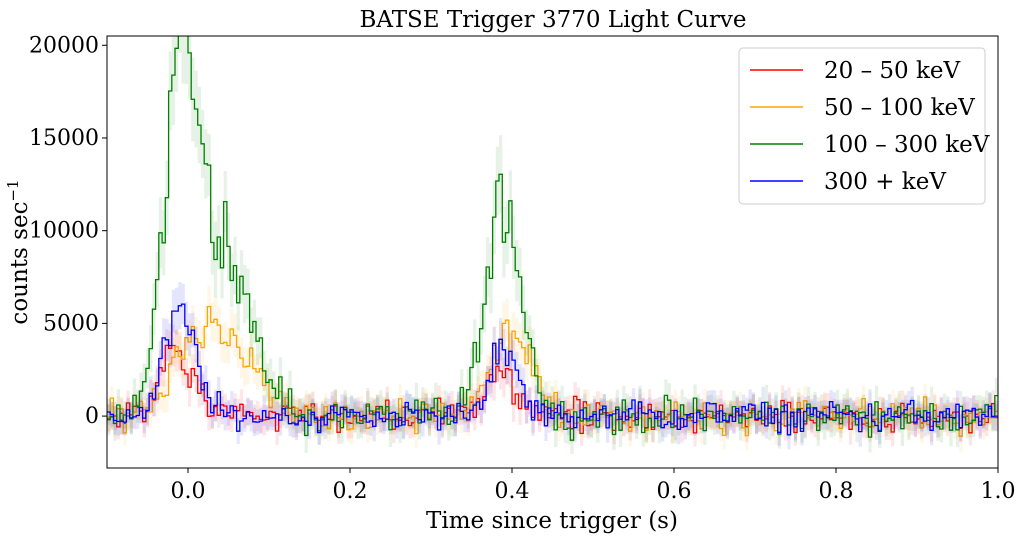 The height and width of the screenshot is (543, 1022). I want to click on y-tick-label: 15000, so click(64, 138).